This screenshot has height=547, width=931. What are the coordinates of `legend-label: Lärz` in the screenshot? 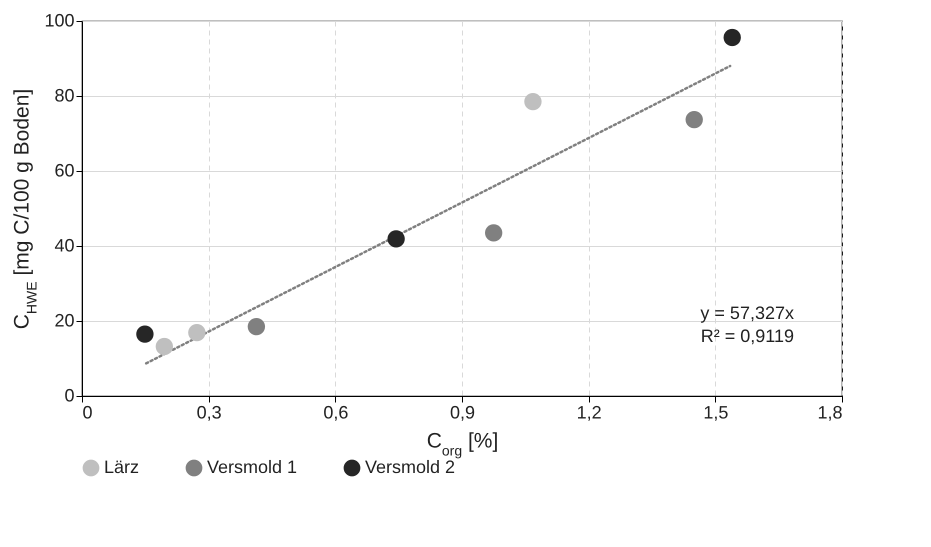 It's located at (122, 467).